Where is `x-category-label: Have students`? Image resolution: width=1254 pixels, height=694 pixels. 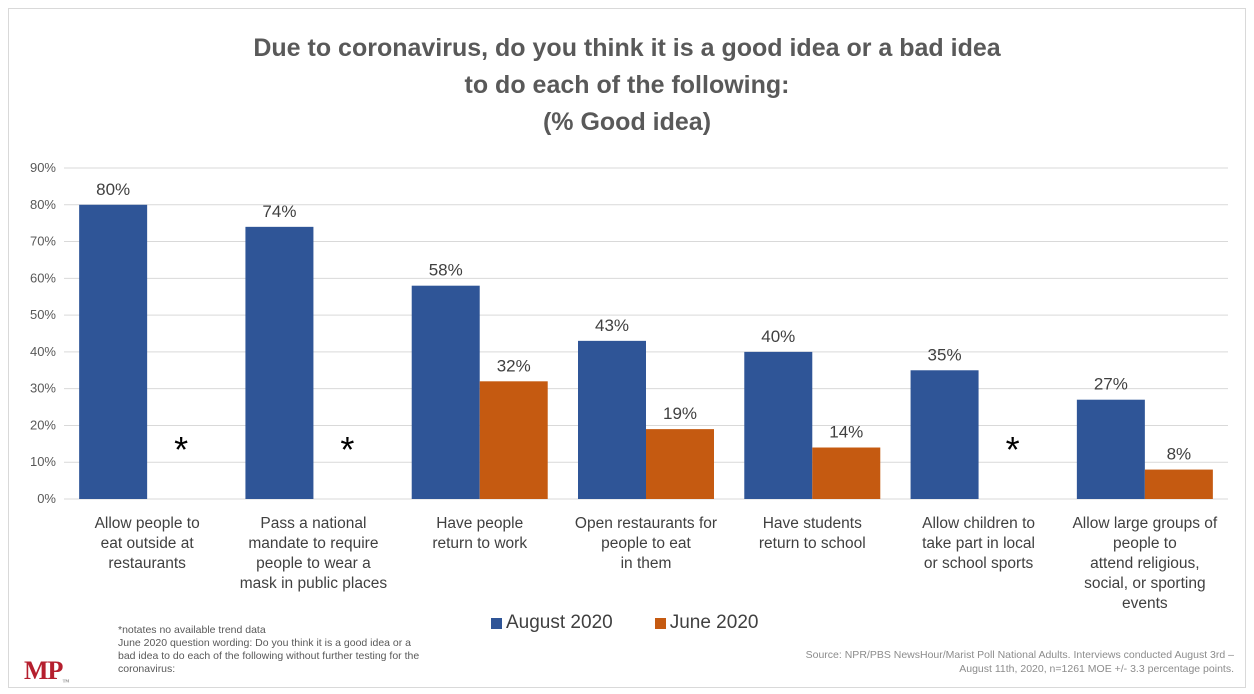
x-category-label: Have students is located at coordinates (812, 523).